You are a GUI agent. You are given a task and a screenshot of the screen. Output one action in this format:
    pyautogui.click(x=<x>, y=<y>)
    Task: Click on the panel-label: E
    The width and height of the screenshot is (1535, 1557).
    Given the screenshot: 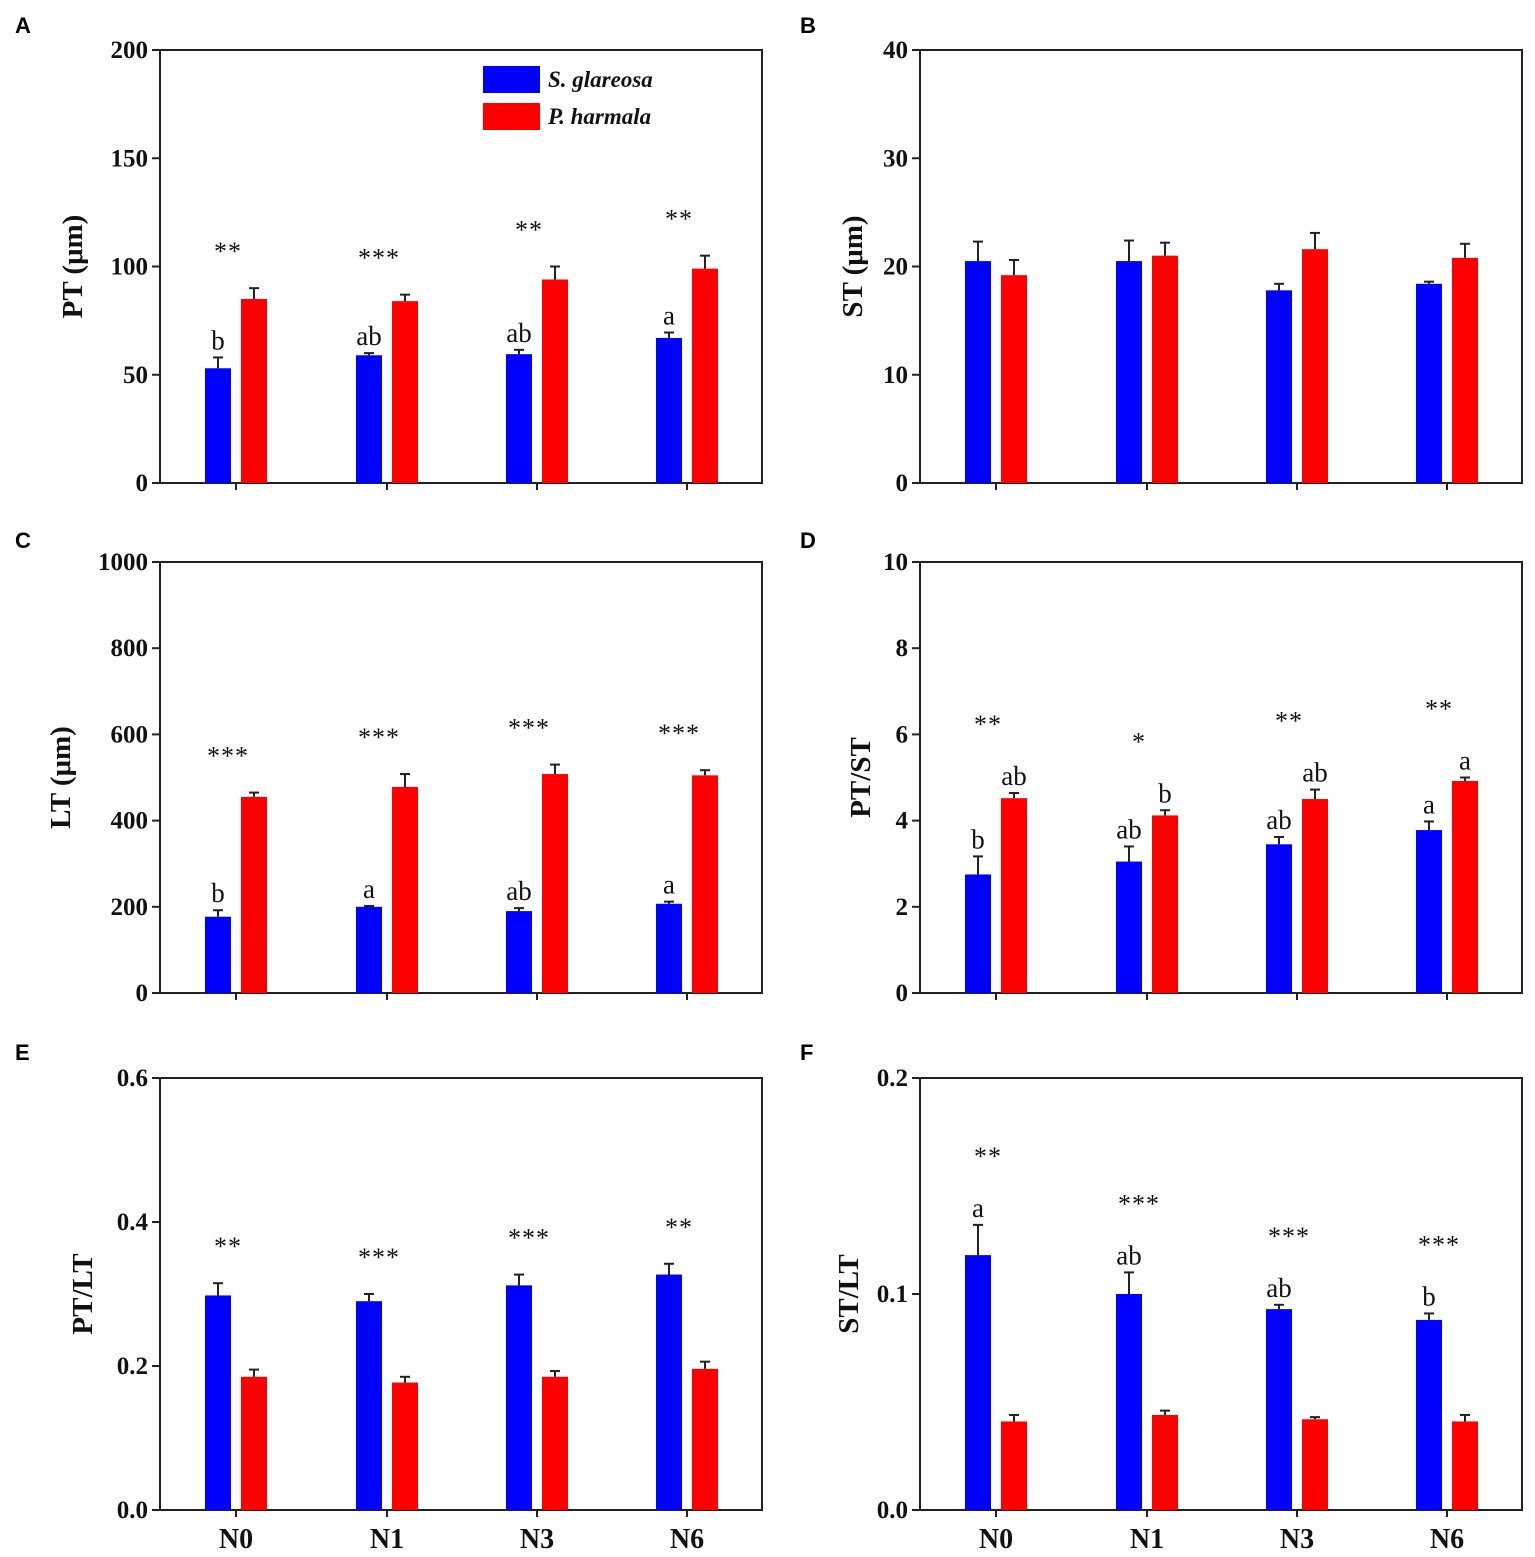 What is the action you would take?
    pyautogui.click(x=22, y=1052)
    